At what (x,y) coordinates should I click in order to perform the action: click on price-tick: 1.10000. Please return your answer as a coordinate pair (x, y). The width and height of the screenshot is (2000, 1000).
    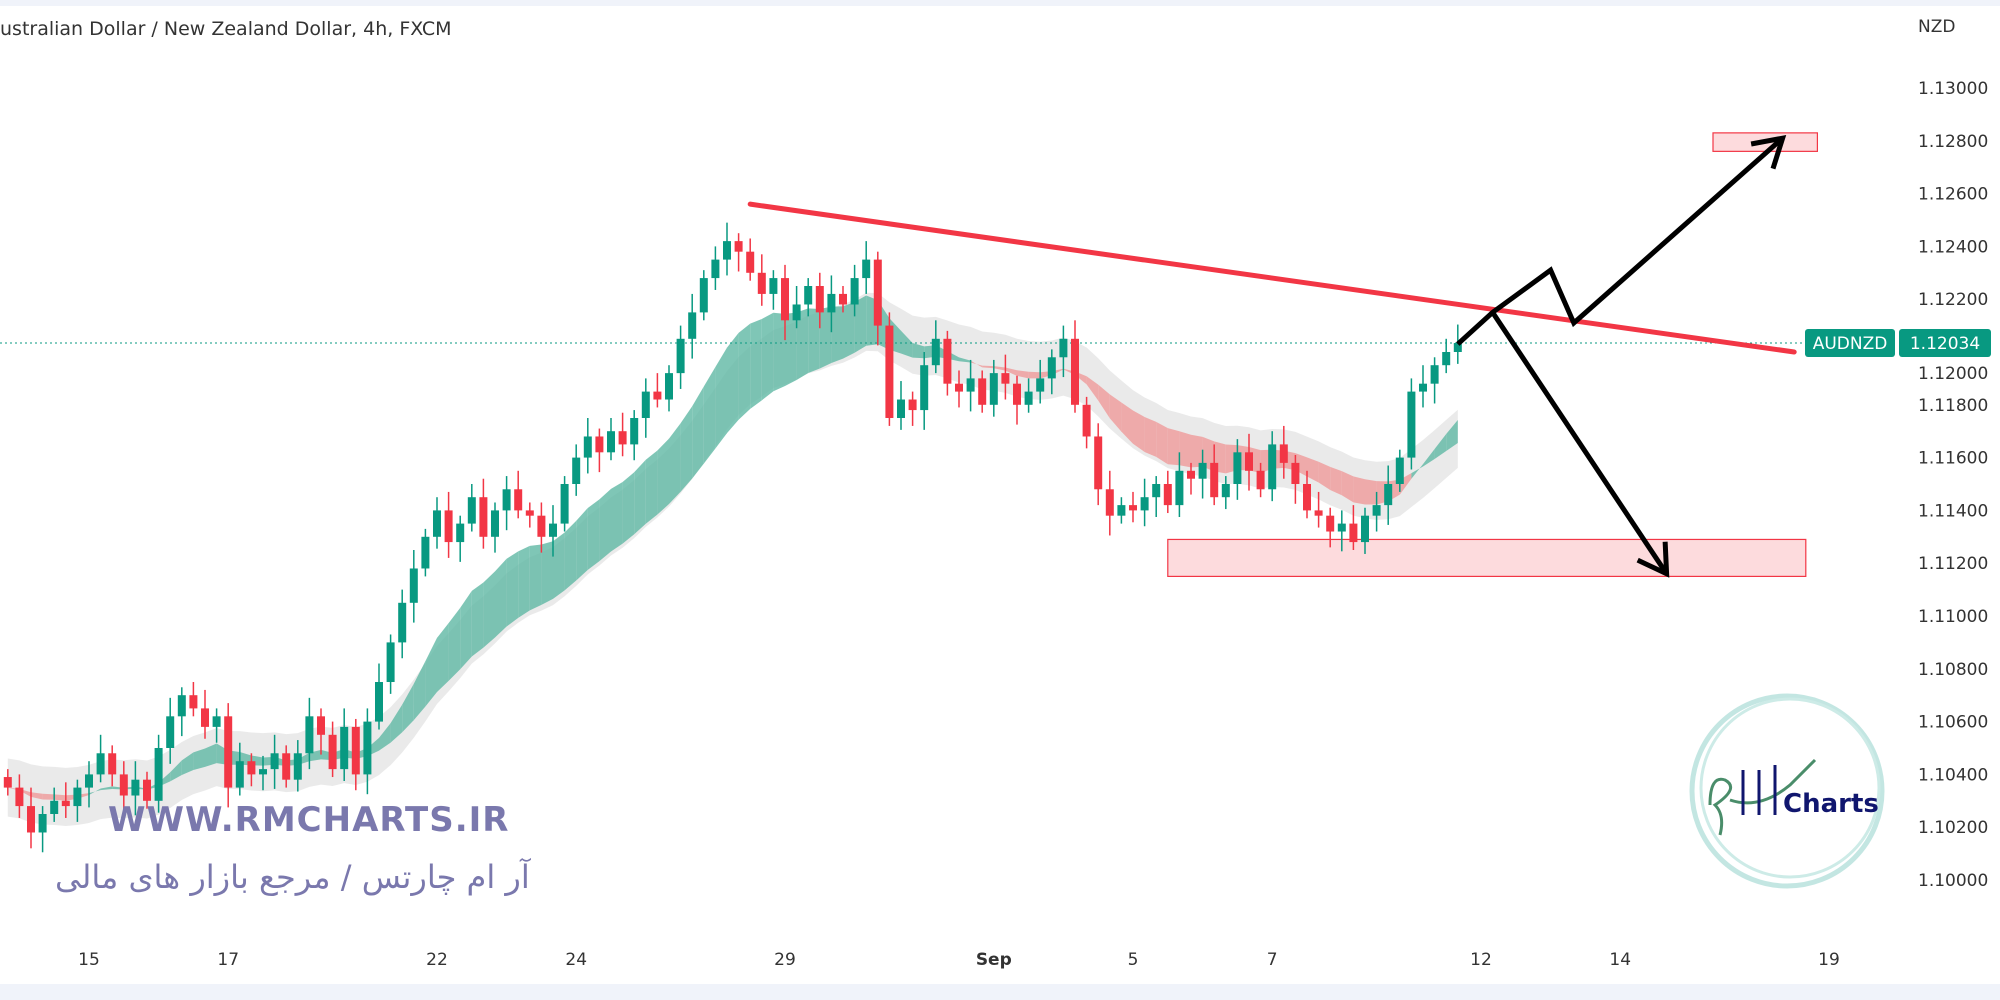
    Looking at the image, I should click on (1953, 881).